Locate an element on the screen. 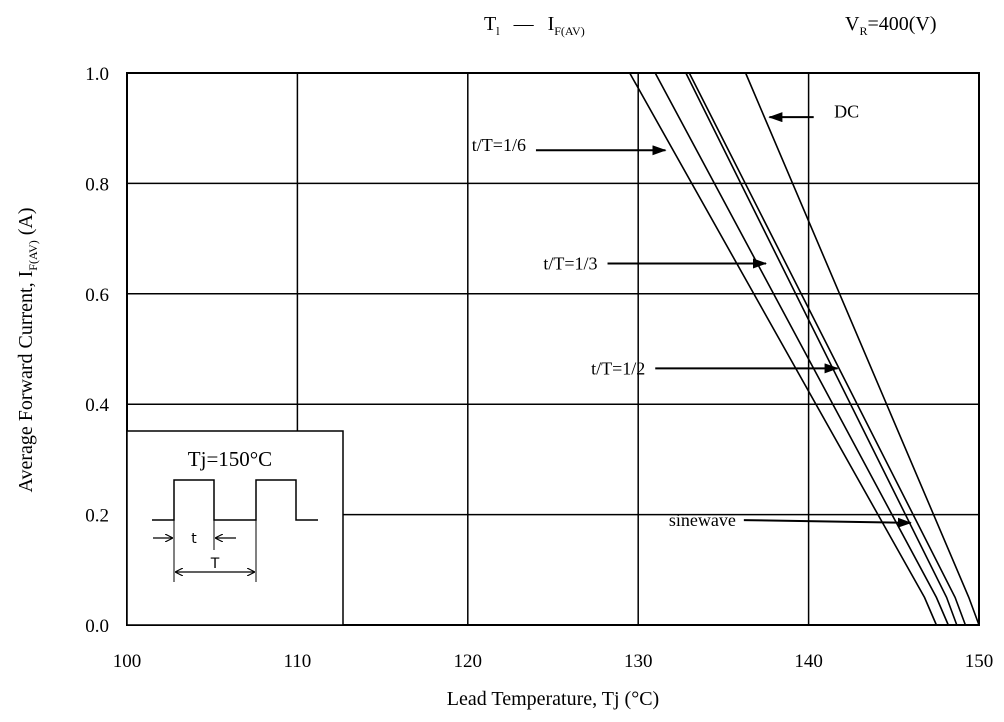  y-tick-label-5: 1.0 is located at coordinates (97, 74).